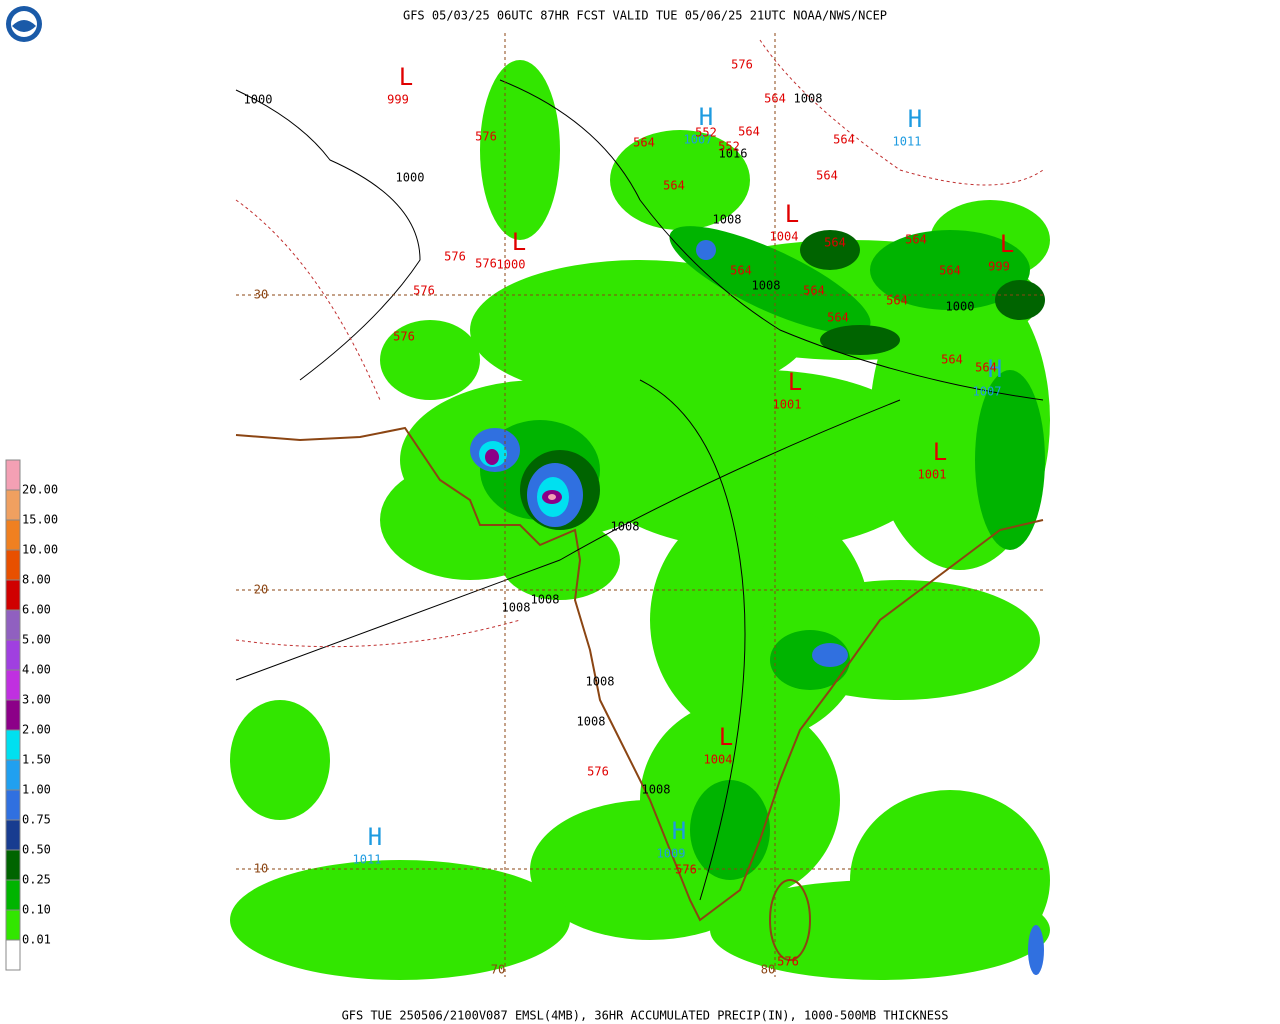 The width and height of the screenshot is (1280, 1024). I want to click on isobar-label: 1016, so click(733, 154).